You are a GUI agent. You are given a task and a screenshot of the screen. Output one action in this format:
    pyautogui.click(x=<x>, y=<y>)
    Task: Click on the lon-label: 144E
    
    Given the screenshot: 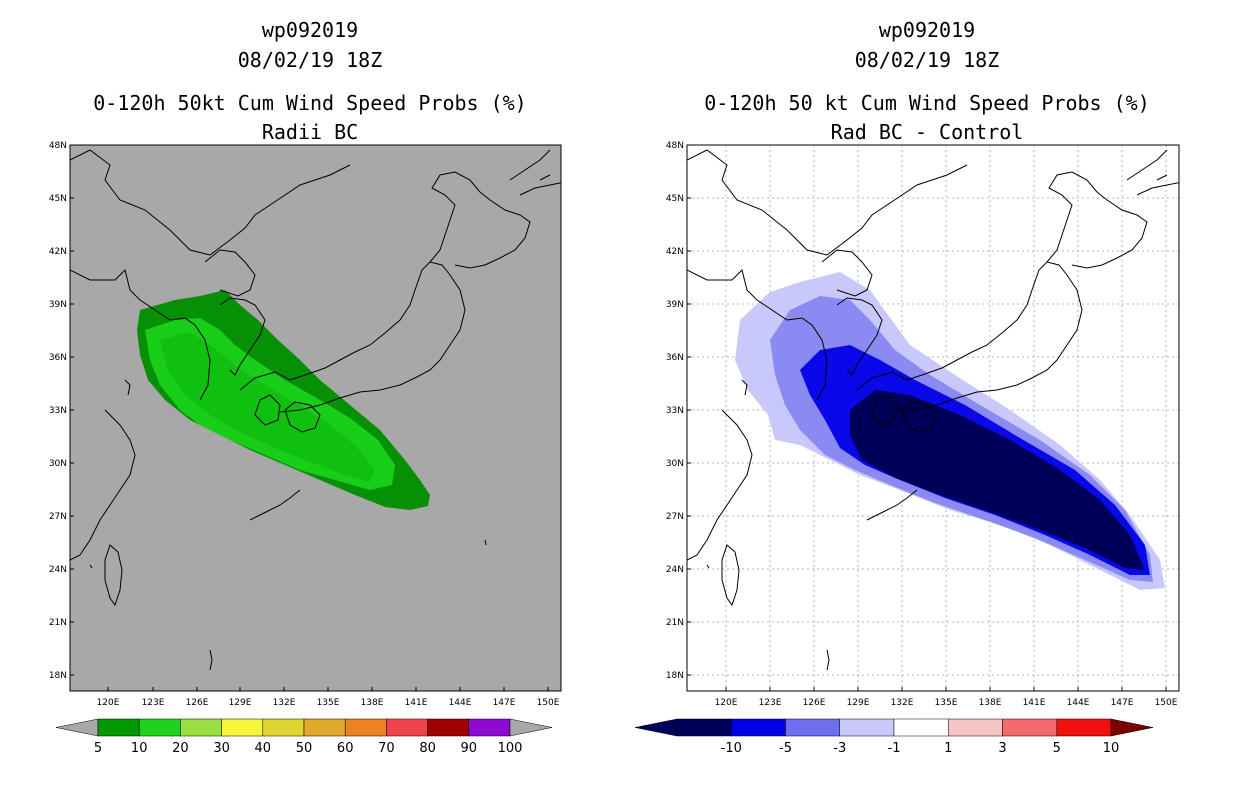 What is the action you would take?
    pyautogui.click(x=460, y=703)
    